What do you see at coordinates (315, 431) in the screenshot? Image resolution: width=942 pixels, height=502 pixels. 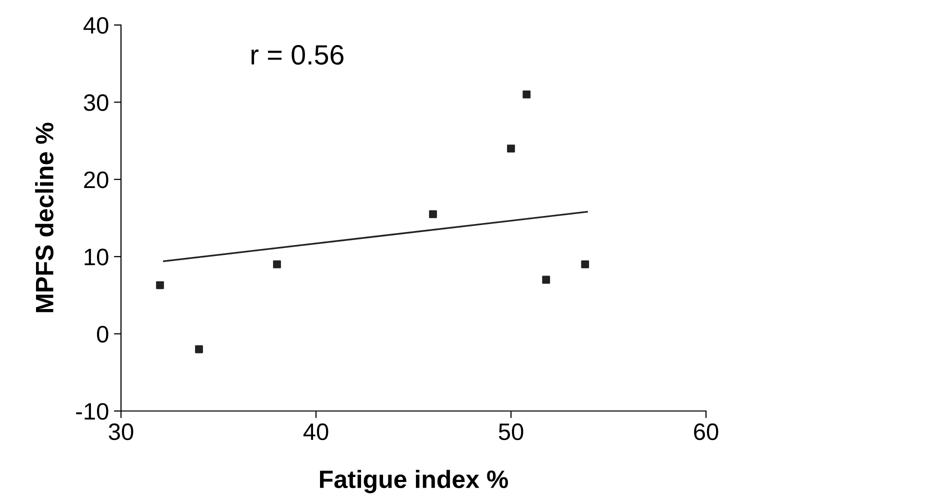 I see `x-tick-label: 40` at bounding box center [315, 431].